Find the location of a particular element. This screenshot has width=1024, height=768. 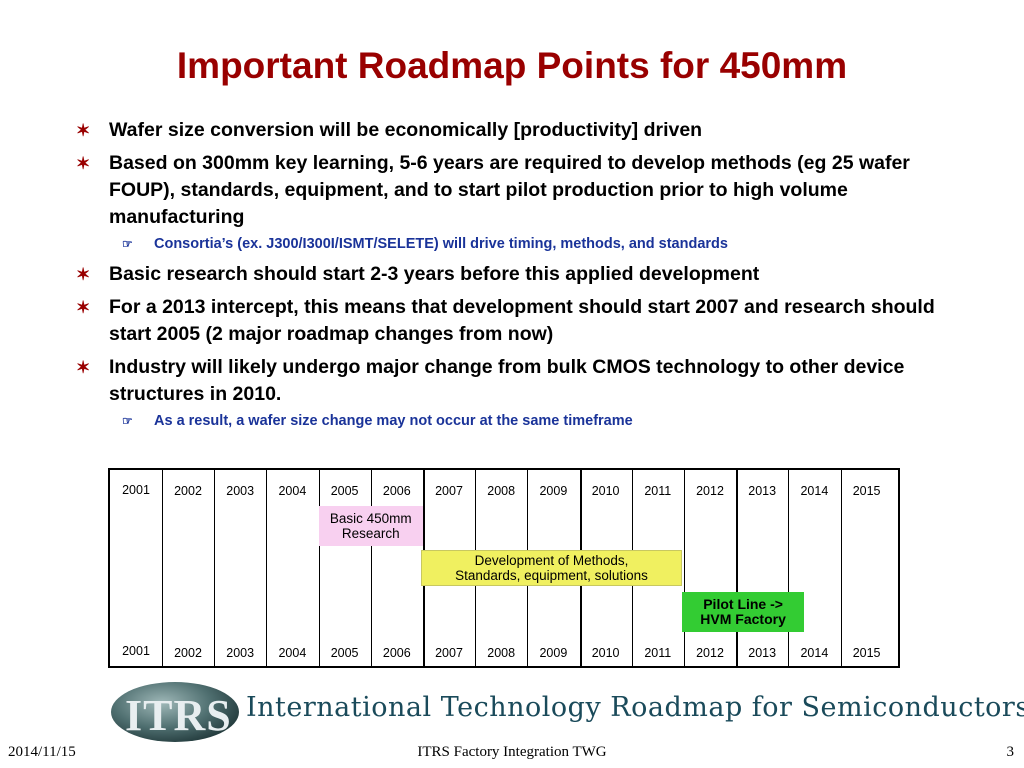

research-bar: Basic 450mm Research is located at coordinates (370, 526).